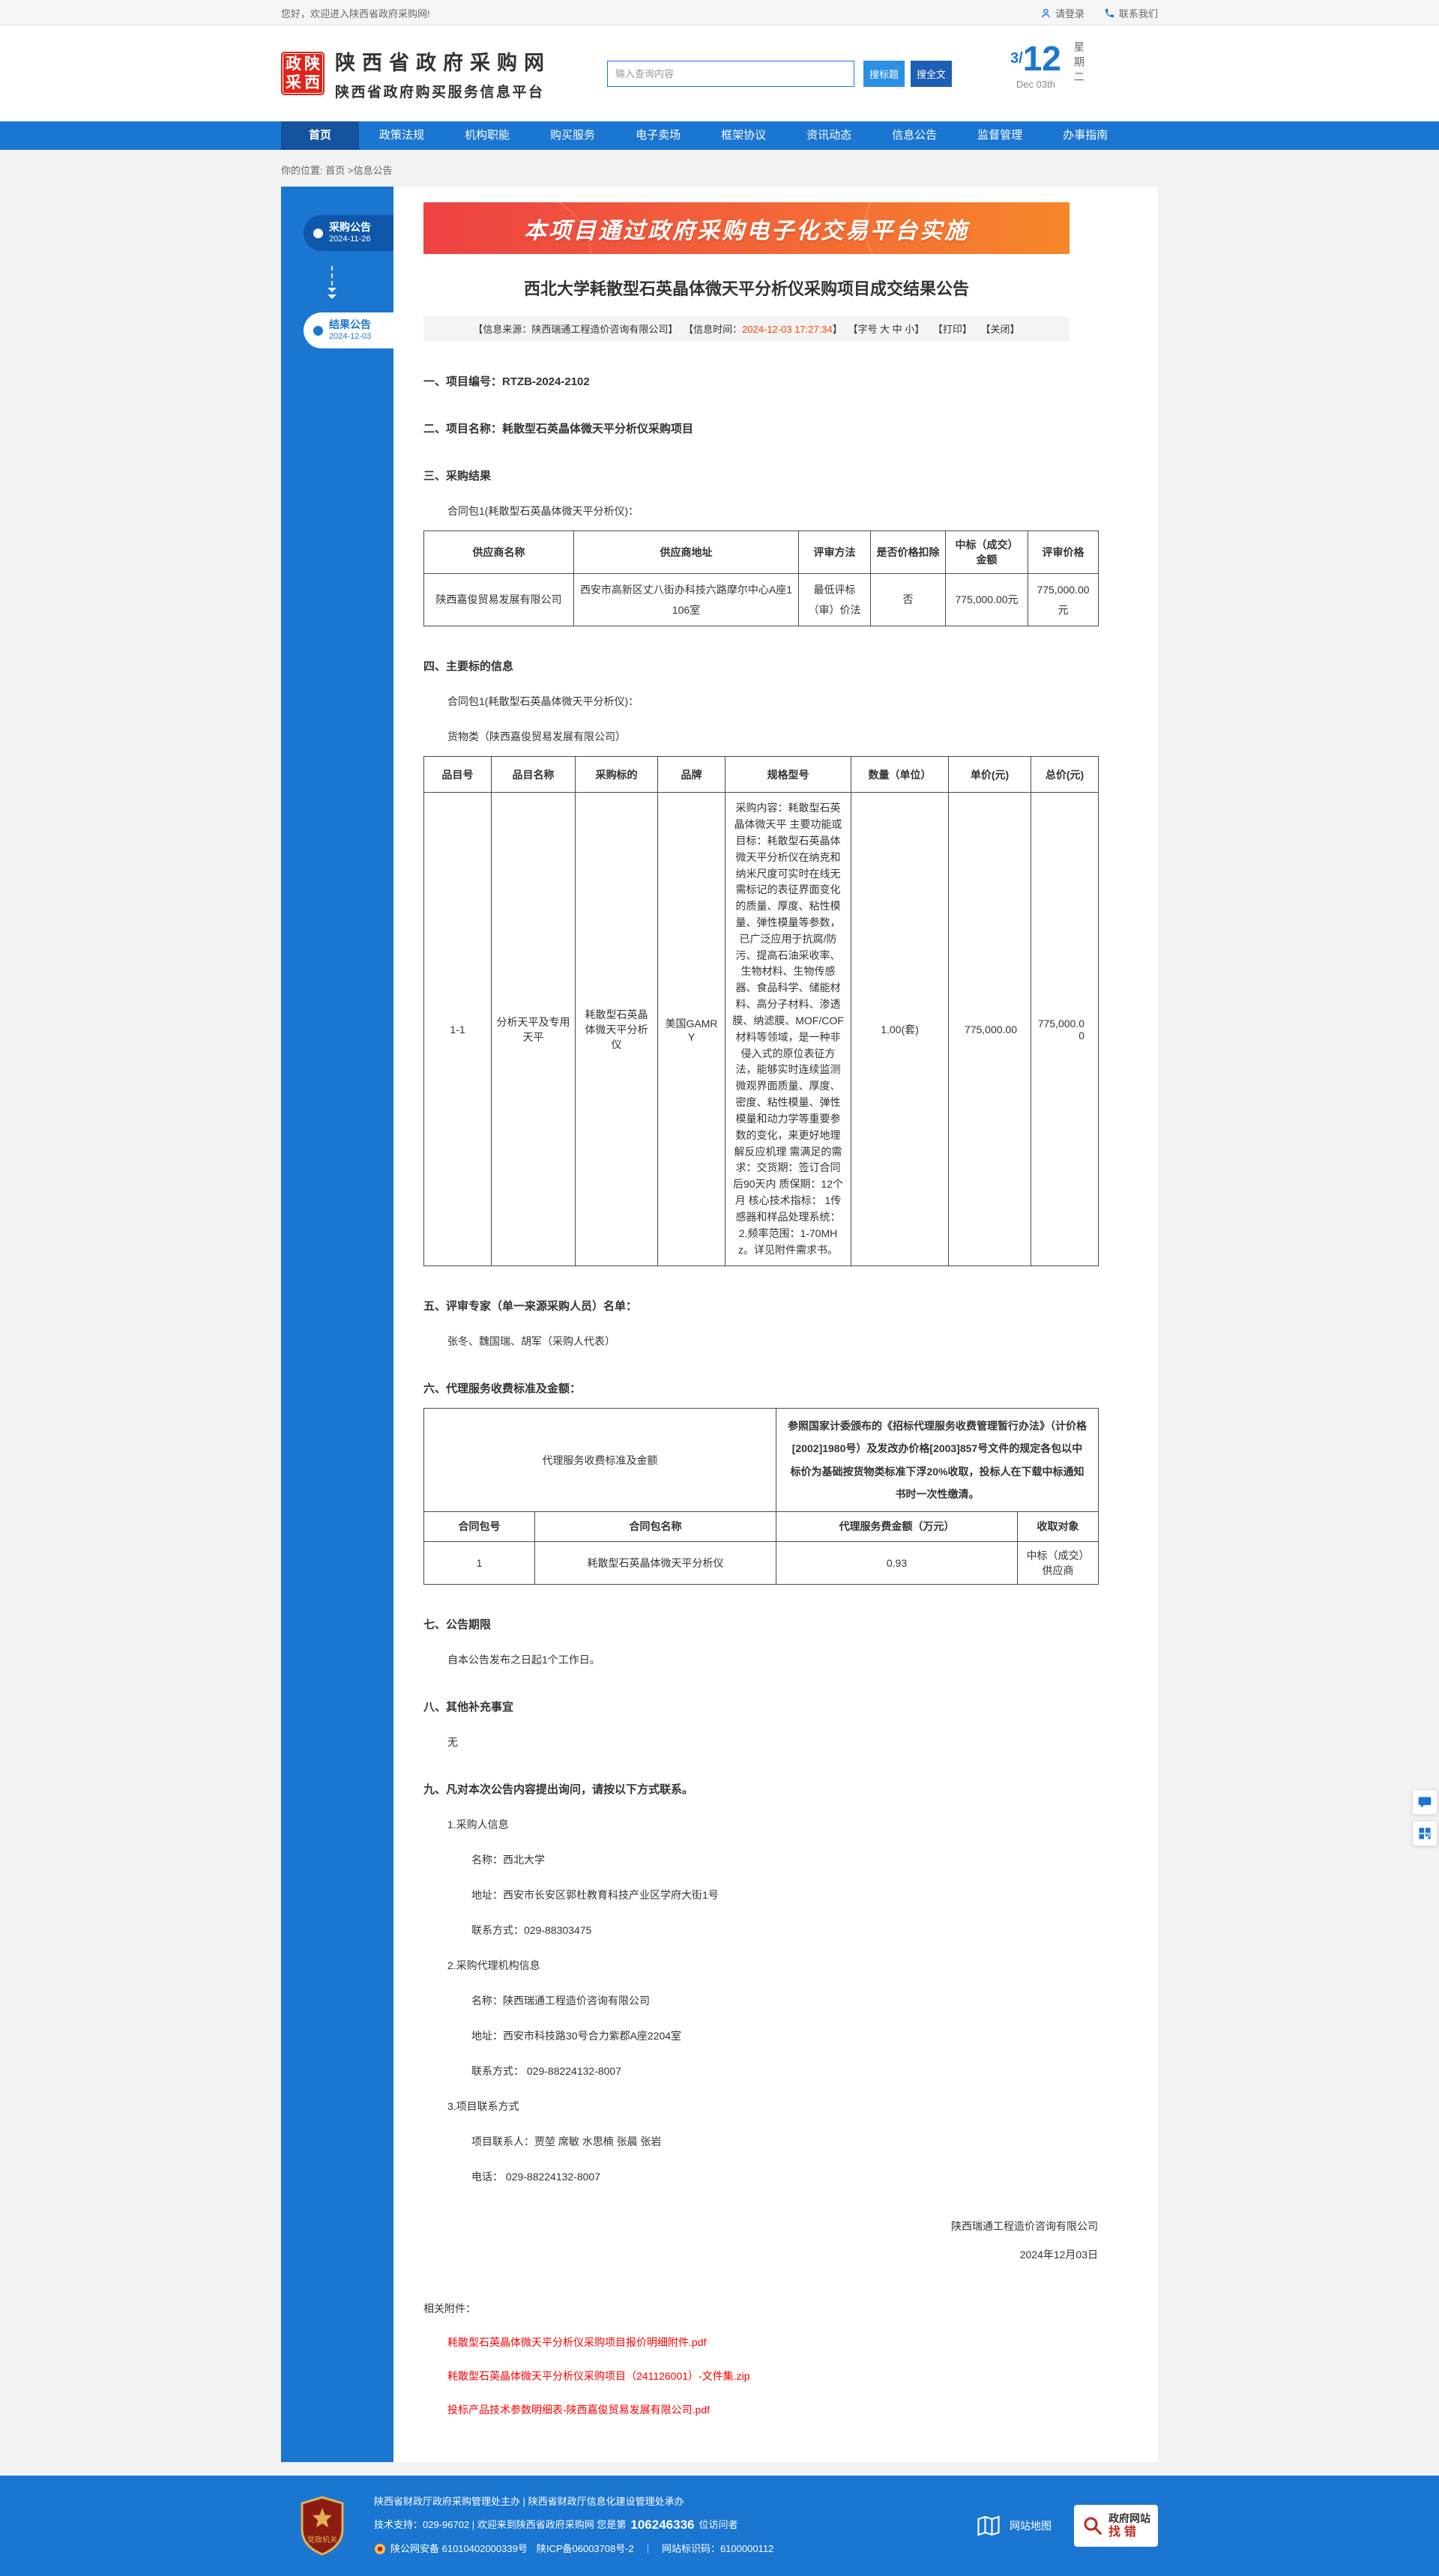 The image size is (1439, 2576). What do you see at coordinates (566, 2141) in the screenshot?
I see `project-contact-person: 项目联系人：贾堃 席敏 水思楠 张晨 张岩` at bounding box center [566, 2141].